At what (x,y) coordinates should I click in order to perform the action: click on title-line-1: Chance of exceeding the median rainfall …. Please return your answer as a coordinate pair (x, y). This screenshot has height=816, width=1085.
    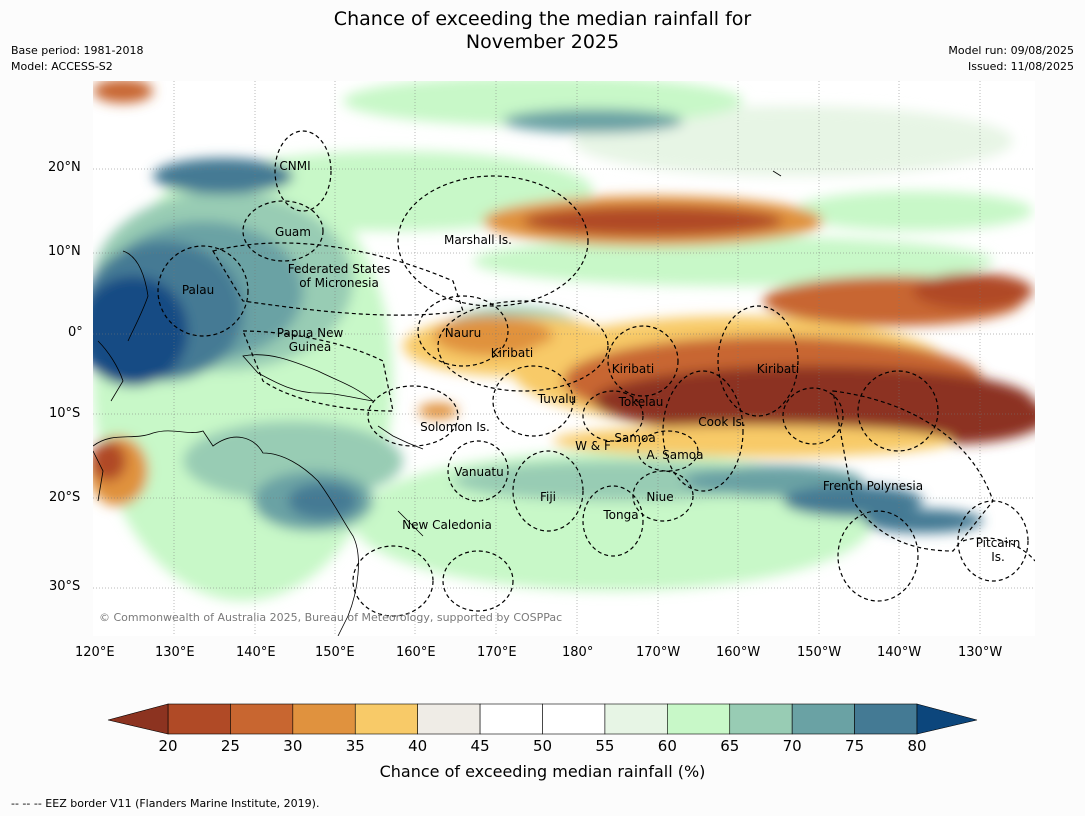
    Looking at the image, I should click on (542, 19).